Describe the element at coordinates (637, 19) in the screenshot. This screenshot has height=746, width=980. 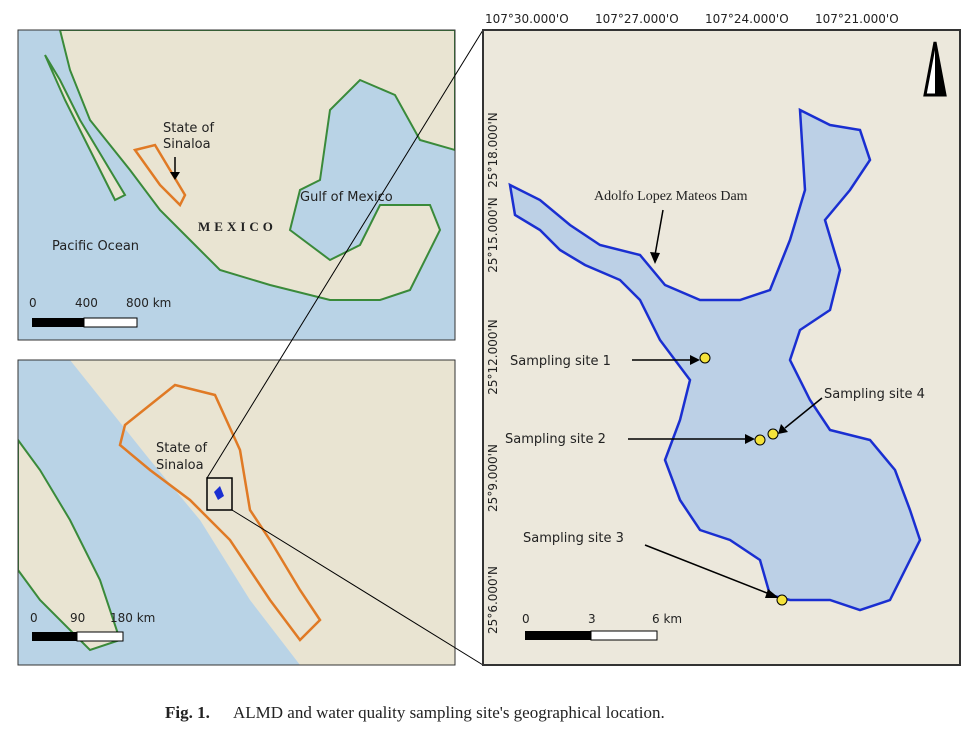
I see `longitude-label: 107°27.000'O` at that location.